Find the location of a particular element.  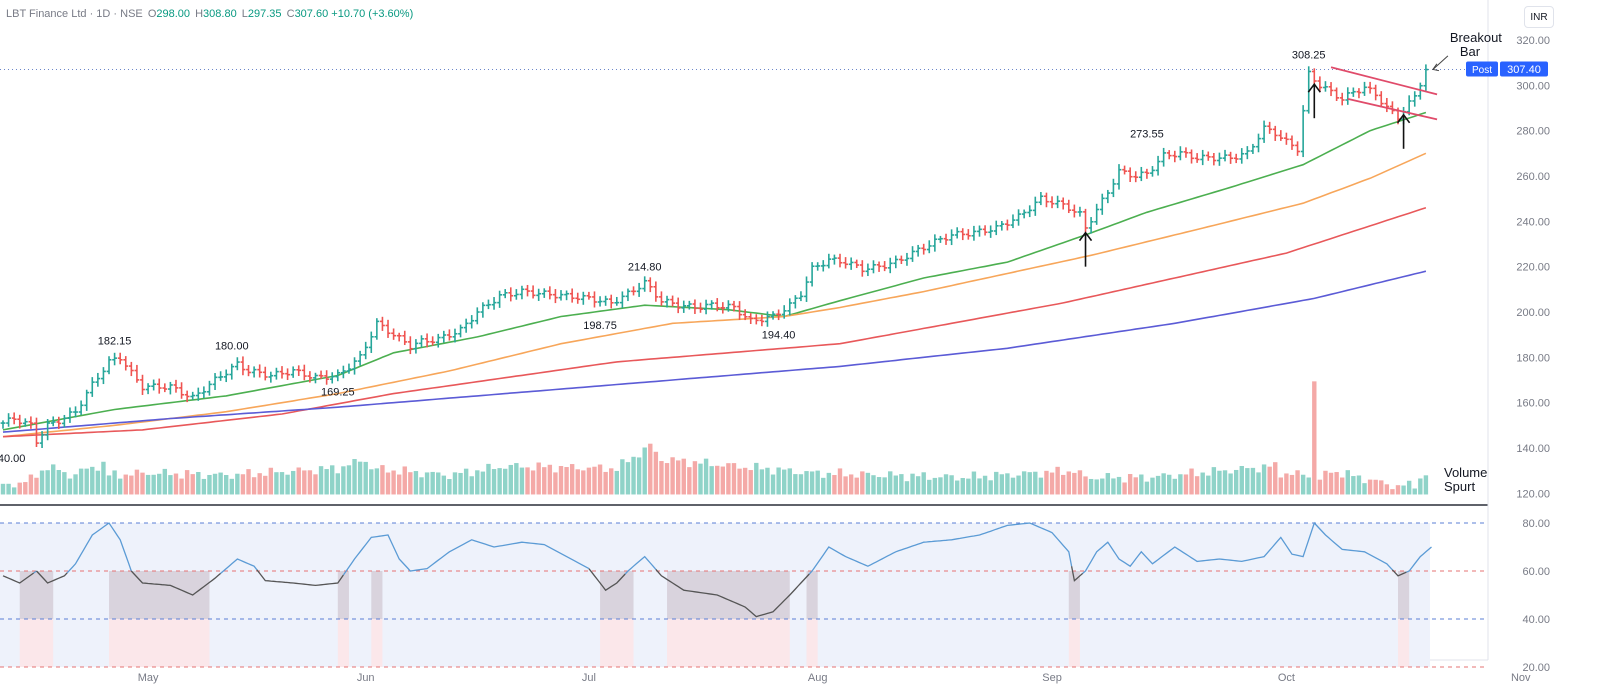

breakout-pointer-icon is located at coordinates (1440, 62).